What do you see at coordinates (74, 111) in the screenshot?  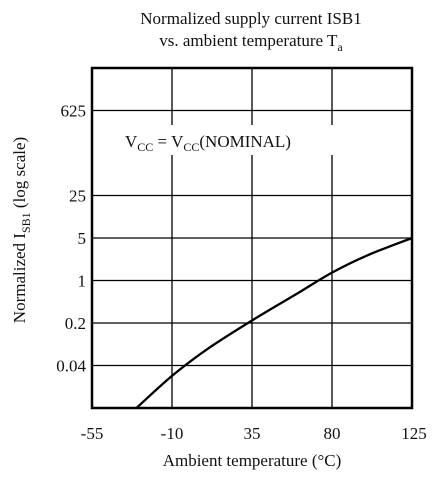 I see `y-tick-label: 625` at bounding box center [74, 111].